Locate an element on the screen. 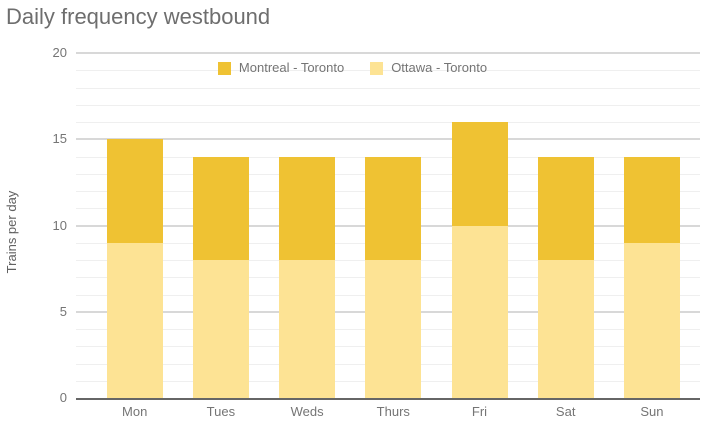 The height and width of the screenshot is (429, 705). x-tick-label-fri: Fri is located at coordinates (479, 411).